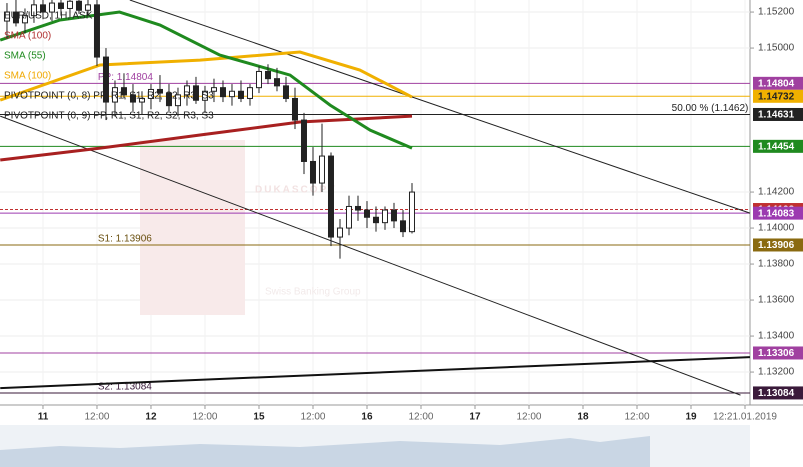  I want to click on watermark-text: DUKASCOPY, so click(296, 190).